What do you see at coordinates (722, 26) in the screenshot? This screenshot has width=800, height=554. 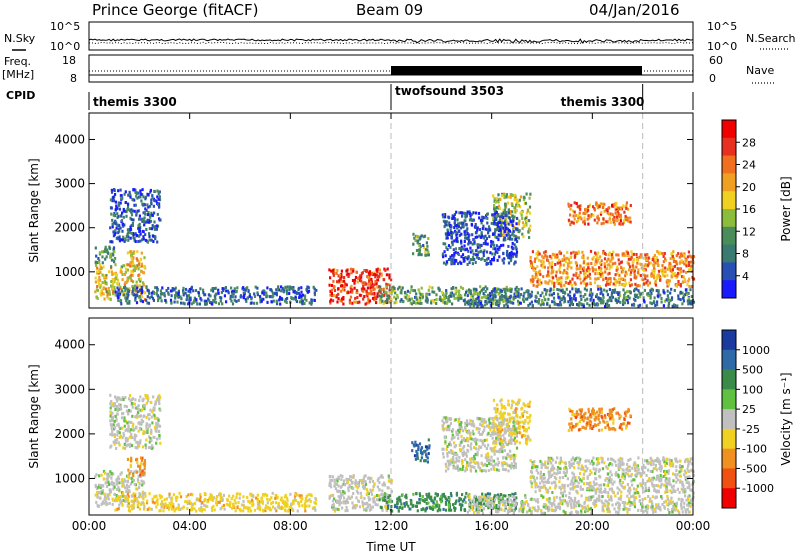 I see `noise-tick-right-top: 10^5` at bounding box center [722, 26].